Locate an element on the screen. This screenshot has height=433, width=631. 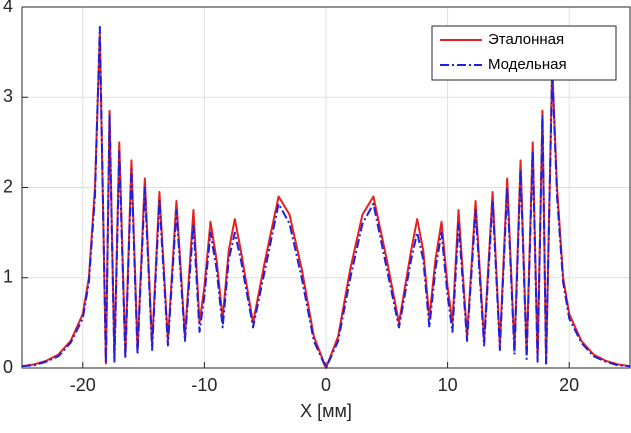
y-tick-label: 3 is located at coordinates (8, 96).